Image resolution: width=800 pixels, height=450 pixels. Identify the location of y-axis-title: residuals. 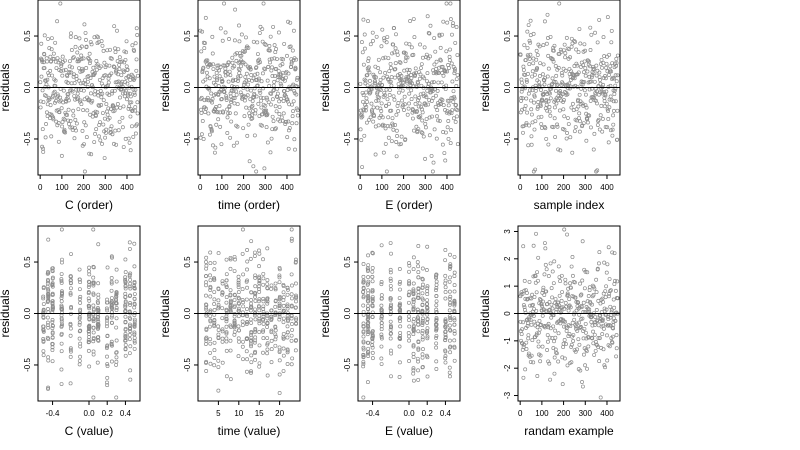
(485, 313).